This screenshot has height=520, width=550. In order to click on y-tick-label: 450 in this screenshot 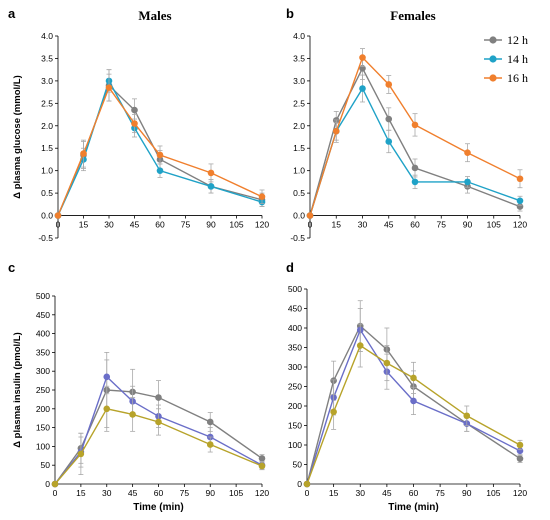, I will do `click(43, 315)`.